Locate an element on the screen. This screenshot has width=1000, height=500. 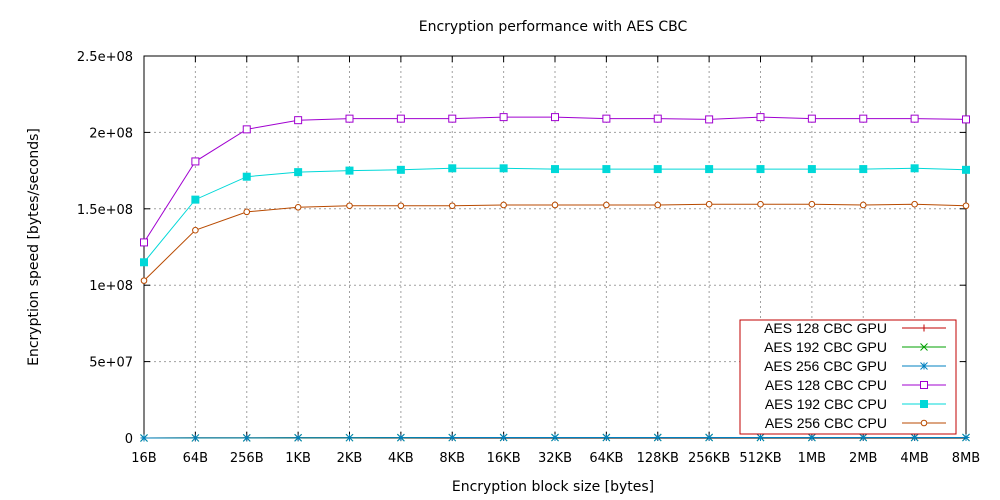
x-tick-label: 8MB is located at coordinates (966, 458).